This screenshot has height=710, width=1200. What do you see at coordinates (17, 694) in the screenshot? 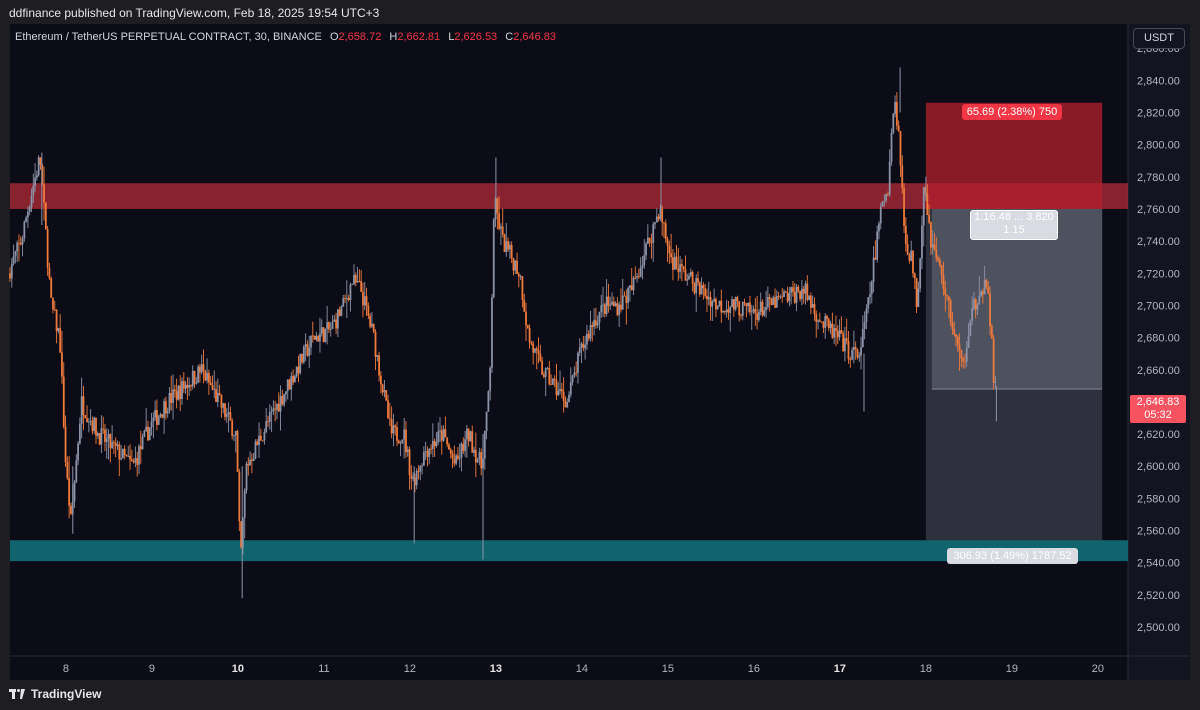
I see `tradingview-logo-icon` at bounding box center [17, 694].